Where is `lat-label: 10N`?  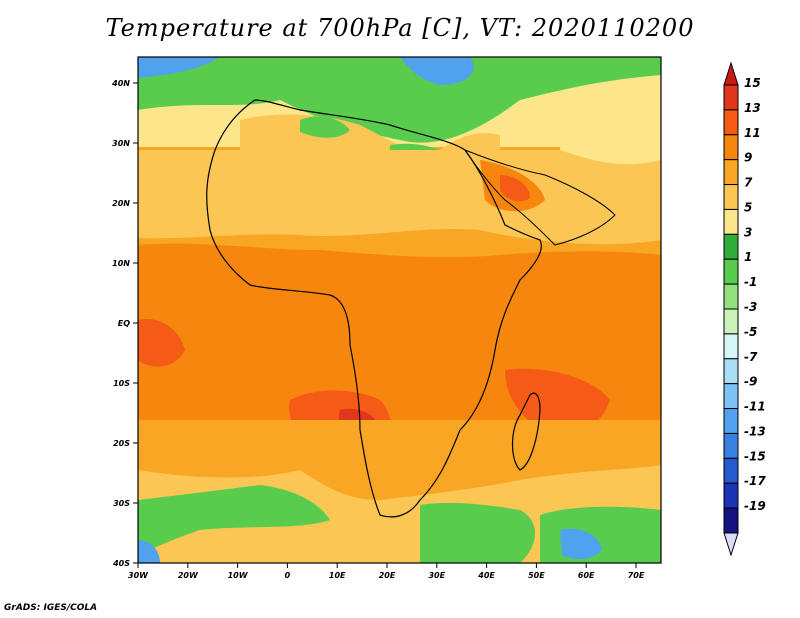 lat-label: 10N is located at coordinates (121, 263).